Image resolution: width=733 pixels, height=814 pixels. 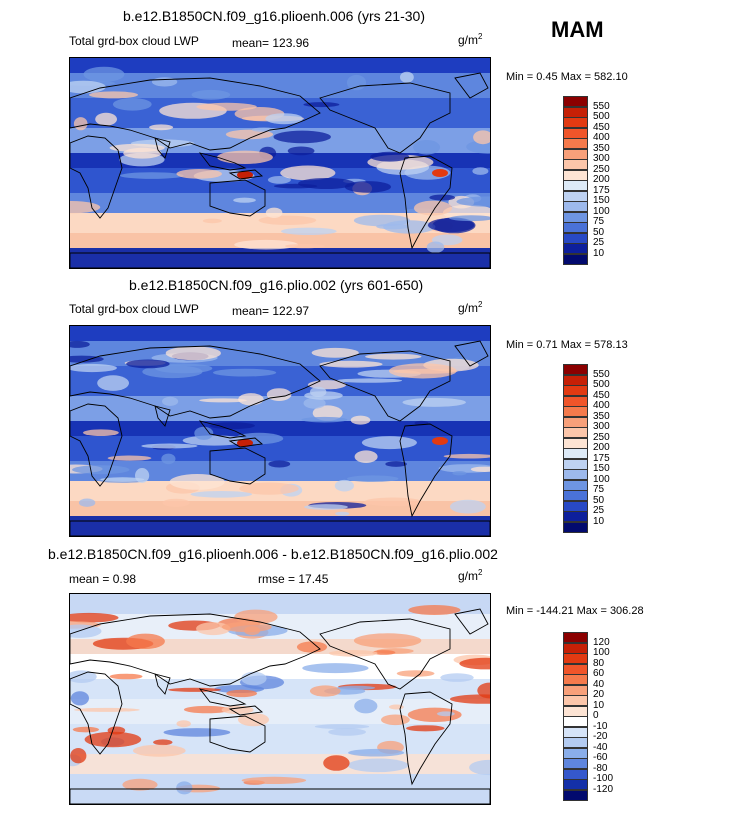 I want to click on panel-2-map, so click(x=280, y=431).